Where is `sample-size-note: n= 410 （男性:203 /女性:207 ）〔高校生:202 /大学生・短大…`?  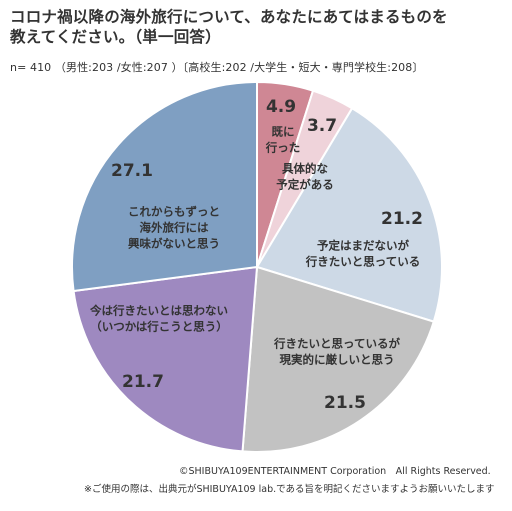 sample-size-note: n= 410 （男性:203 /女性:207 ）〔高校生:202 /大学生・短大… is located at coordinates (217, 67).